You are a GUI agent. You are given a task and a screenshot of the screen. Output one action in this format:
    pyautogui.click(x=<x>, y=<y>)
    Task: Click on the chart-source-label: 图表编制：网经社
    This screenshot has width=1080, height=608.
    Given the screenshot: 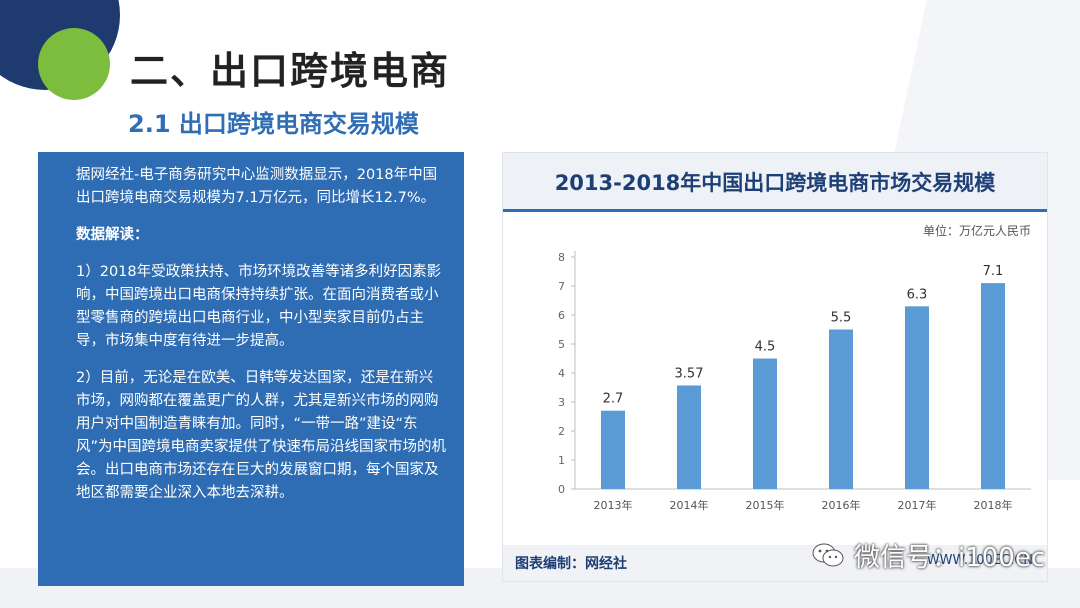 What is the action you would take?
    pyautogui.click(x=571, y=564)
    